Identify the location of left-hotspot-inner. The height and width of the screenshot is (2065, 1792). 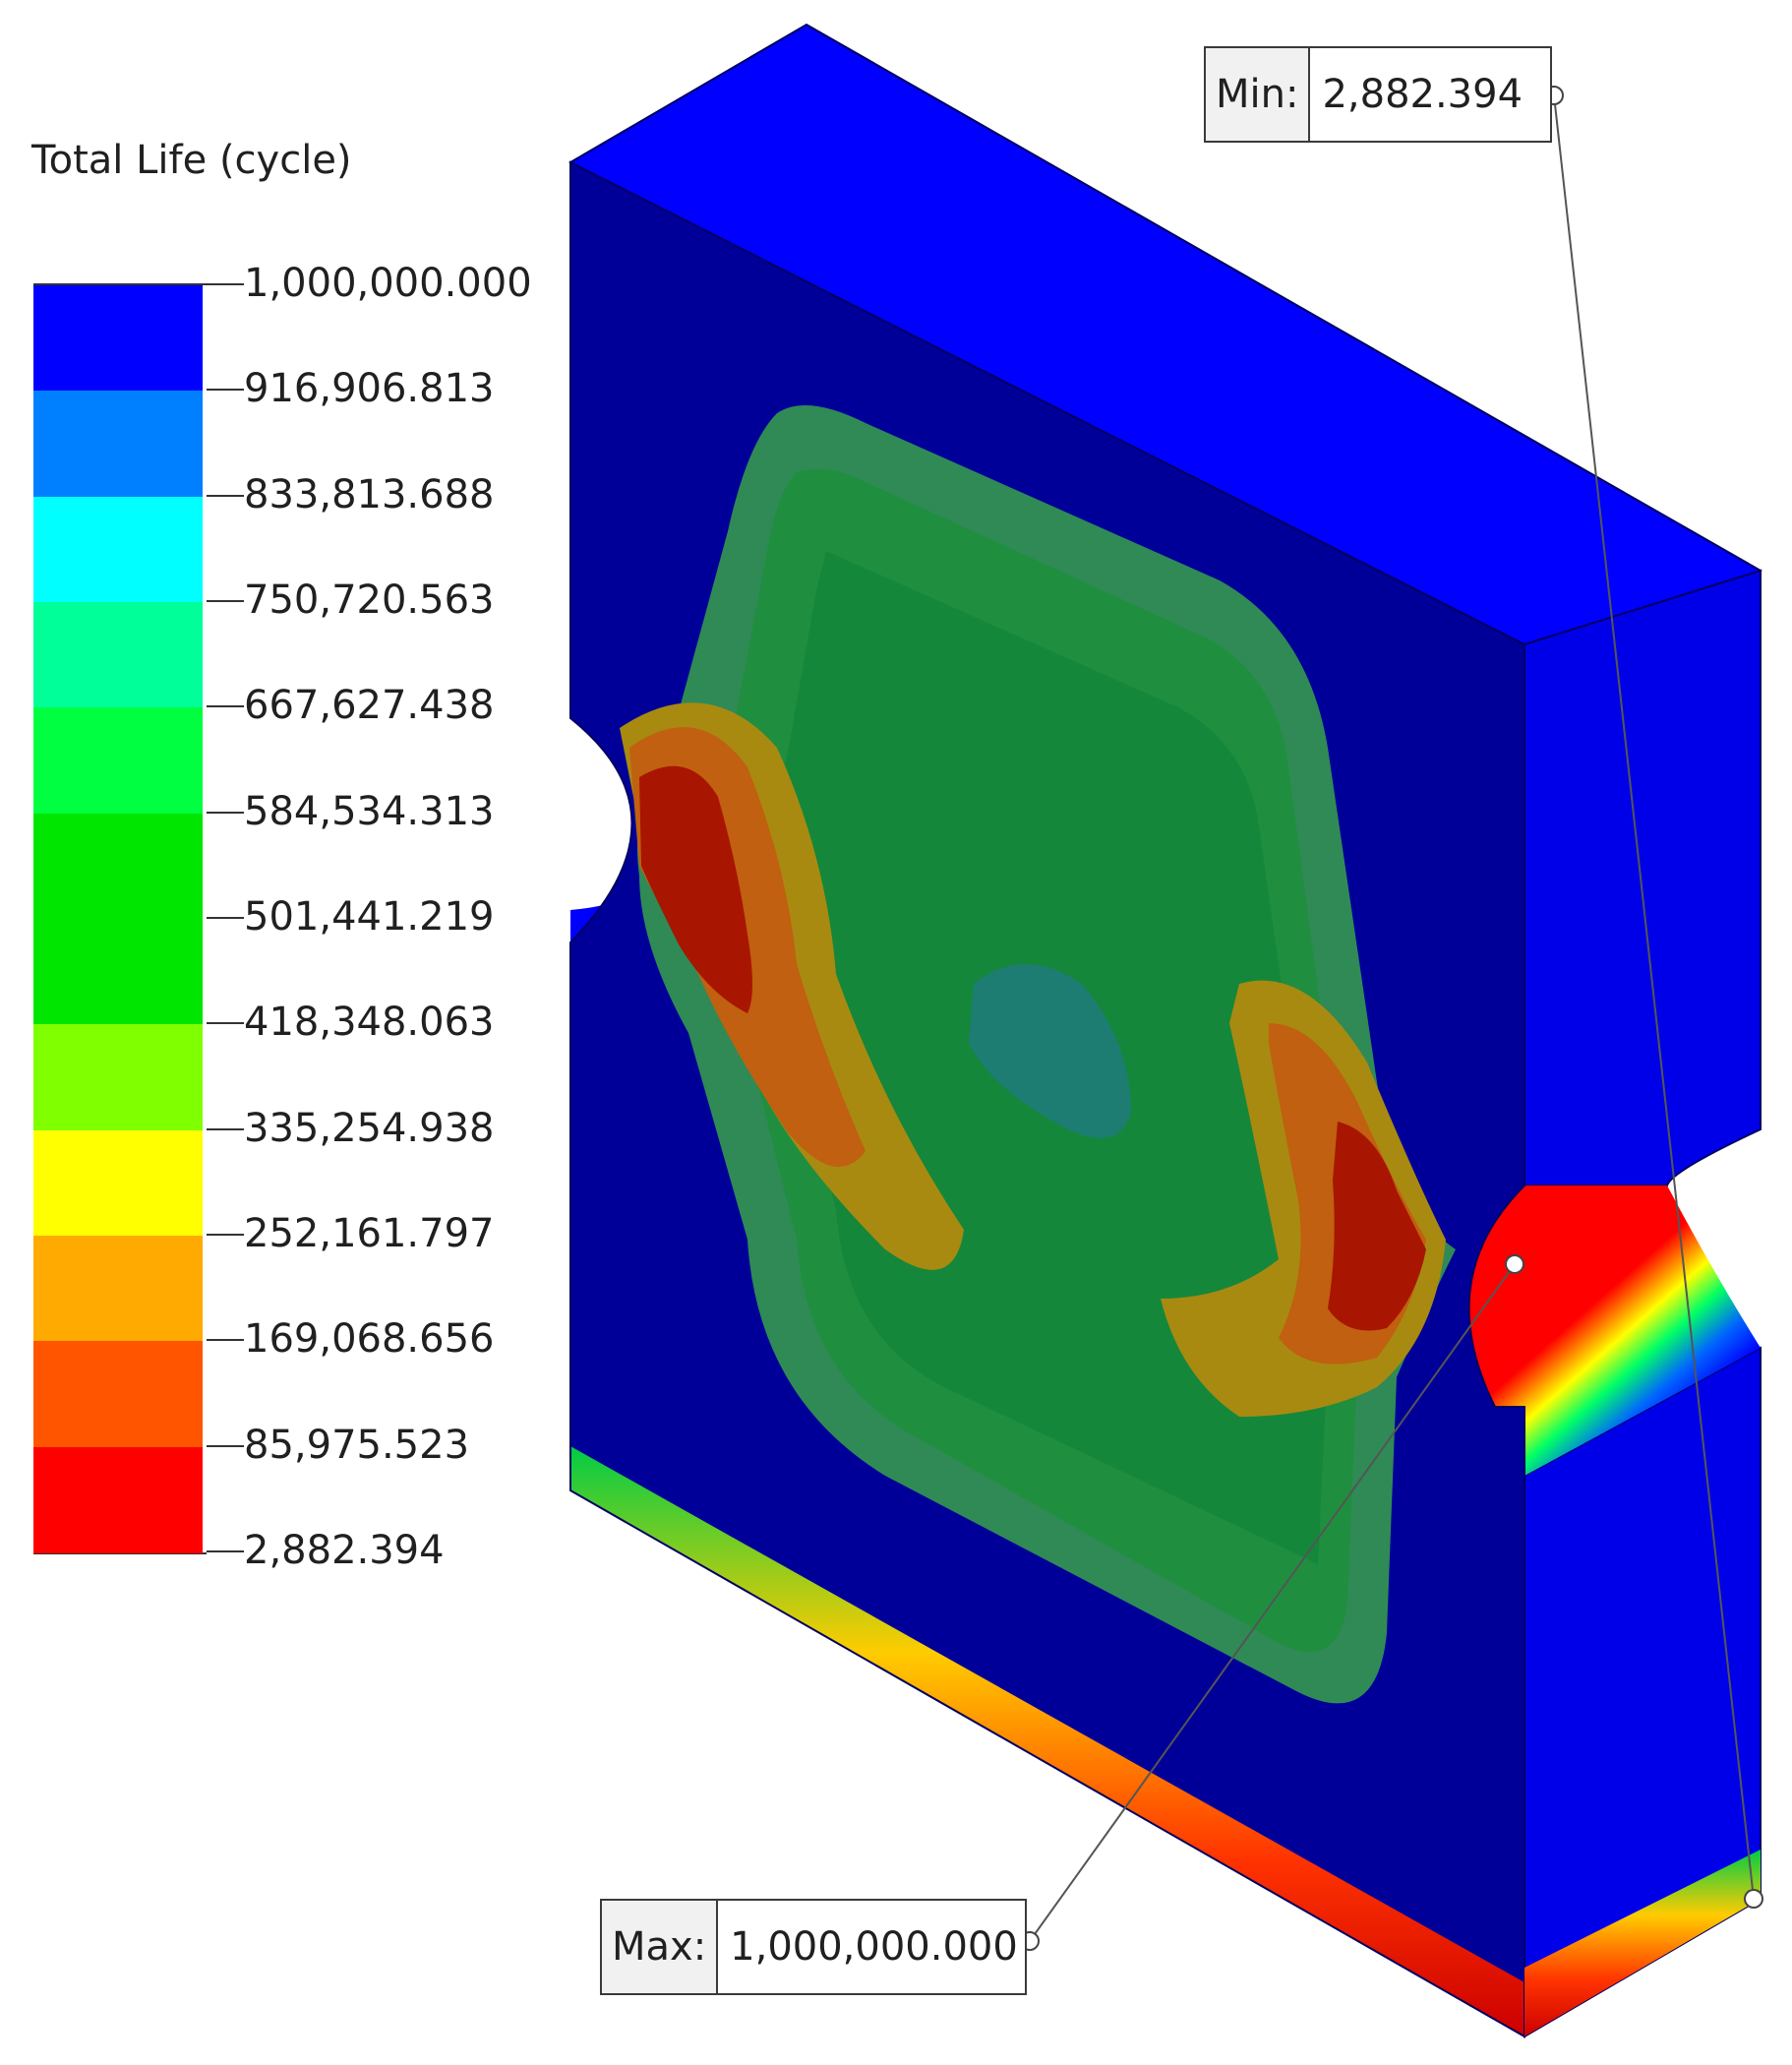
(695, 889).